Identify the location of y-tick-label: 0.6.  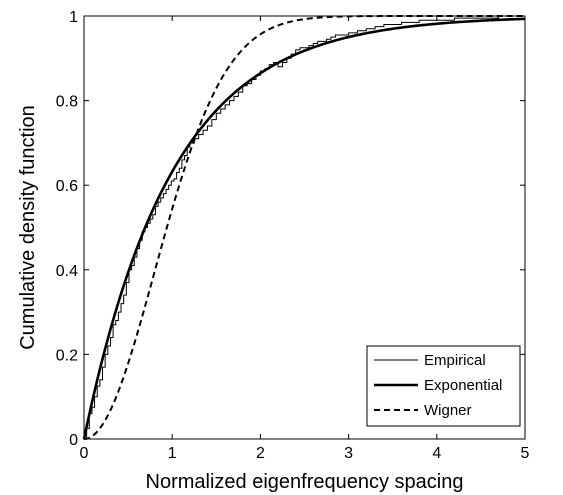
(67, 186).